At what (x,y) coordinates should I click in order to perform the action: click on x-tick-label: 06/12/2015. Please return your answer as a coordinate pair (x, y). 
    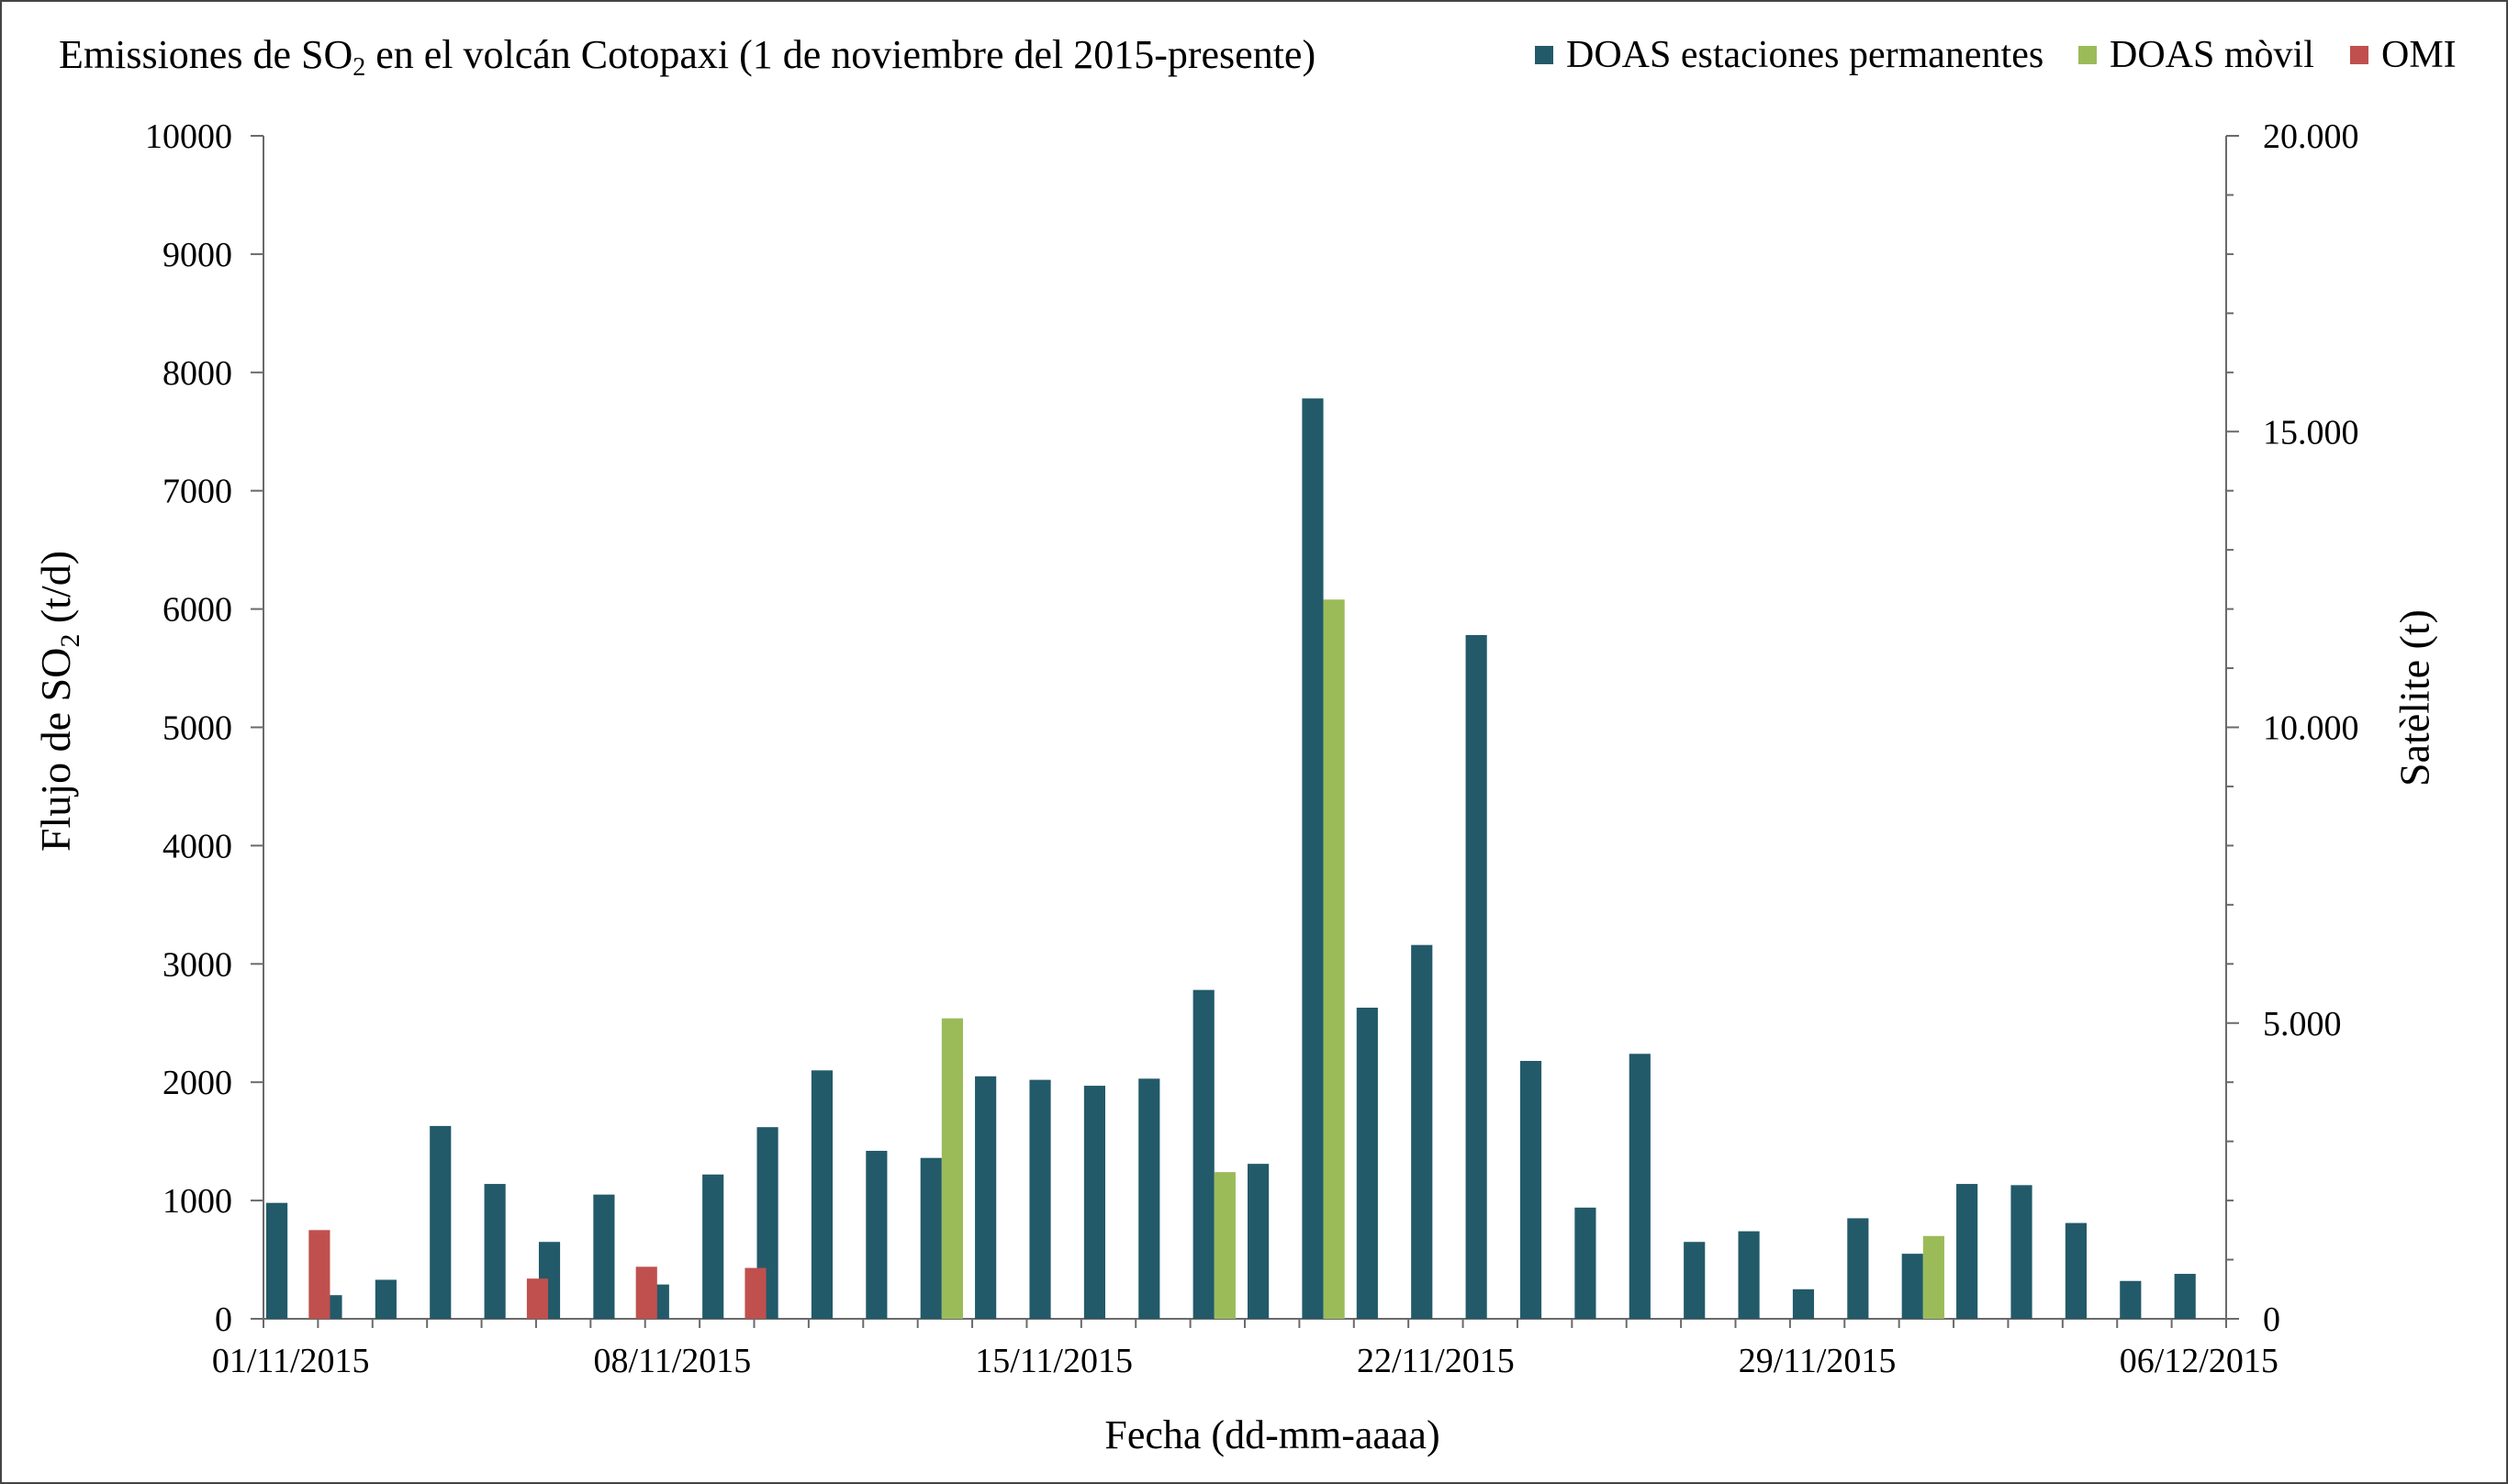
    Looking at the image, I should click on (2199, 1361).